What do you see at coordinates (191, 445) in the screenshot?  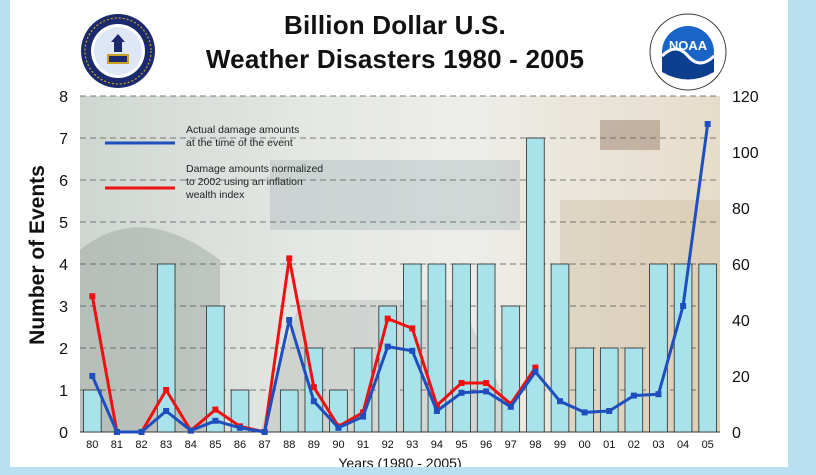 I see `x-tick-label: 84` at bounding box center [191, 445].